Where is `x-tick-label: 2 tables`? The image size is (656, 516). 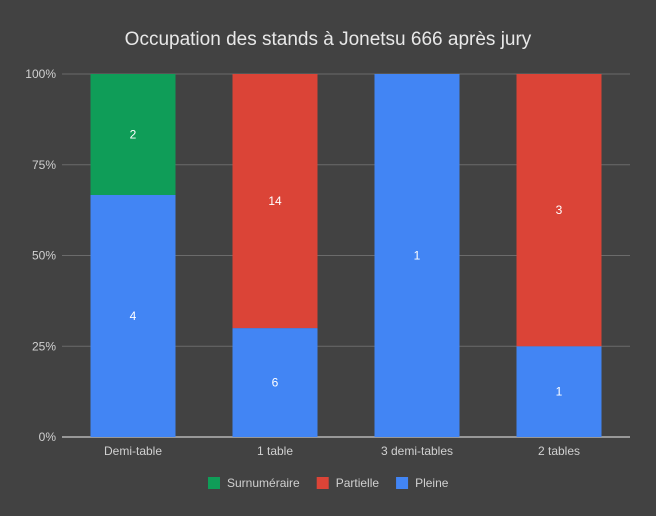
x-tick-label: 2 tables is located at coordinates (559, 451).